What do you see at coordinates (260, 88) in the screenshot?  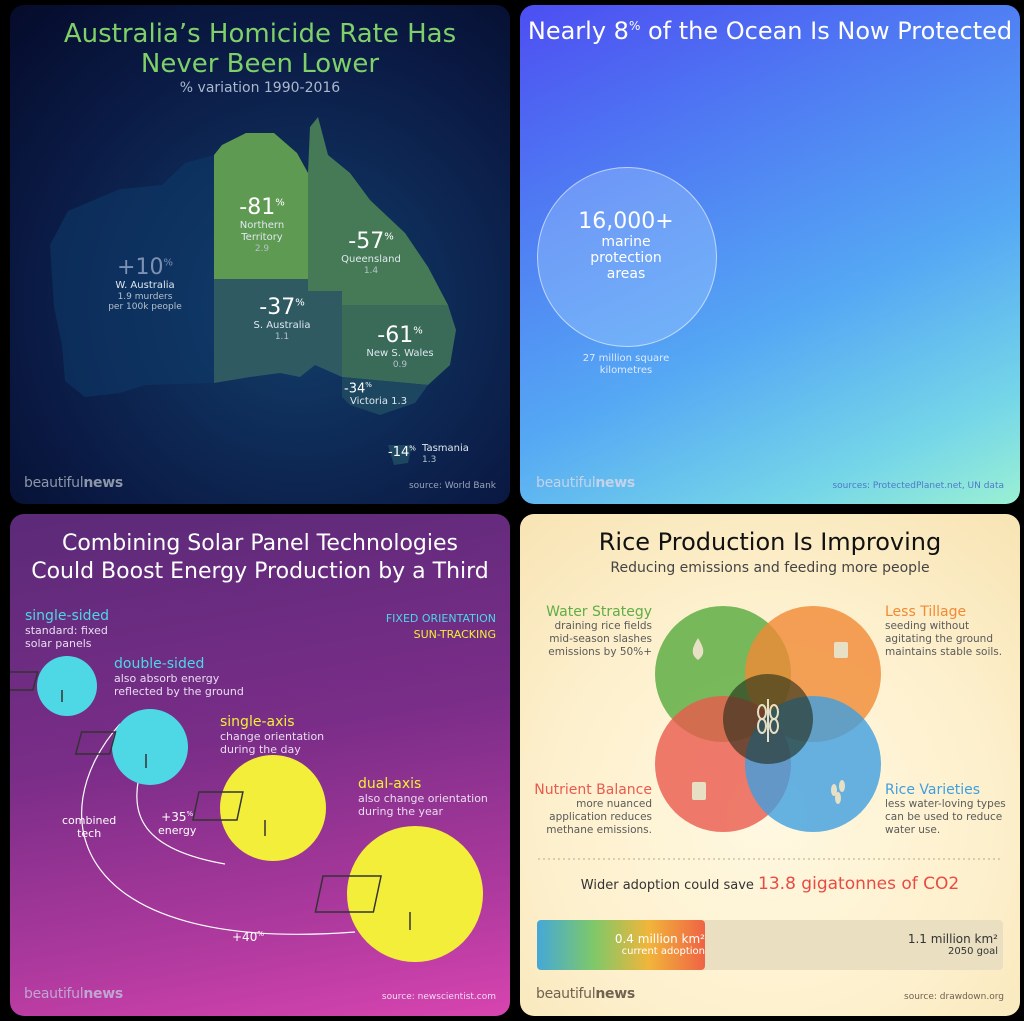 I see `australia-subtitle: % variation 1990-2016` at bounding box center [260, 88].